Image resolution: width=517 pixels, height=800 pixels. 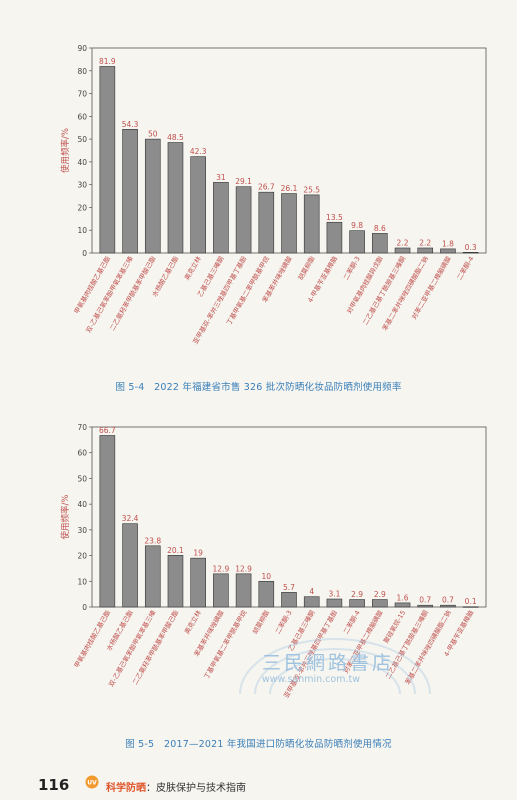 What do you see at coordinates (82, 185) in the screenshot?
I see `chart1-y-tick-label: 30` at bounding box center [82, 185].